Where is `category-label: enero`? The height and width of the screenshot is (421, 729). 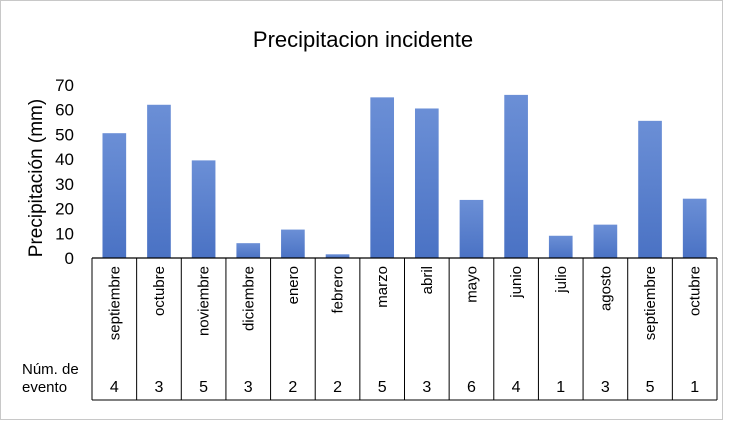 category-label: enero is located at coordinates (293, 285).